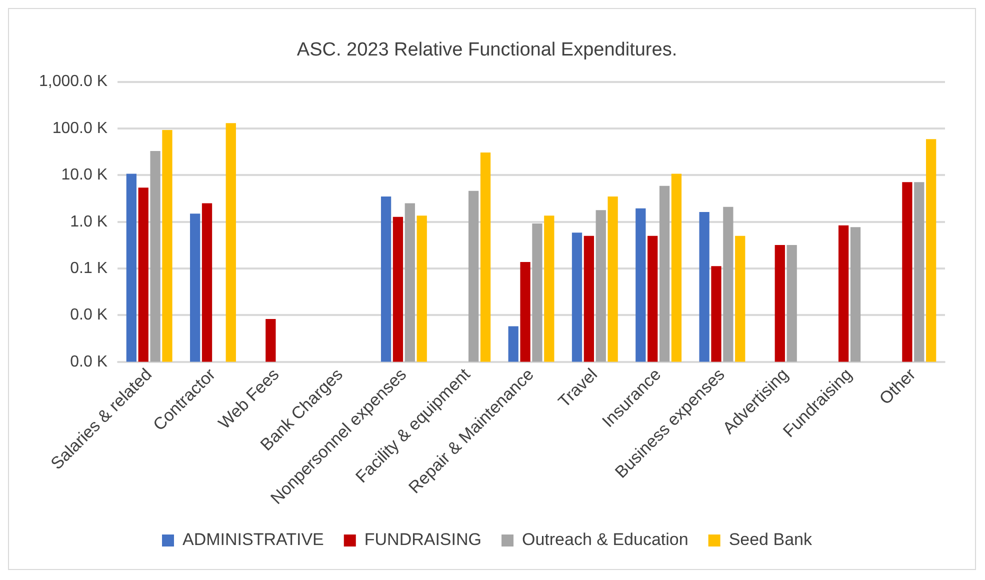 This screenshot has height=580, width=985. What do you see at coordinates (253, 540) in the screenshot?
I see `legend-label: ADMINISTRATIVE` at bounding box center [253, 540].